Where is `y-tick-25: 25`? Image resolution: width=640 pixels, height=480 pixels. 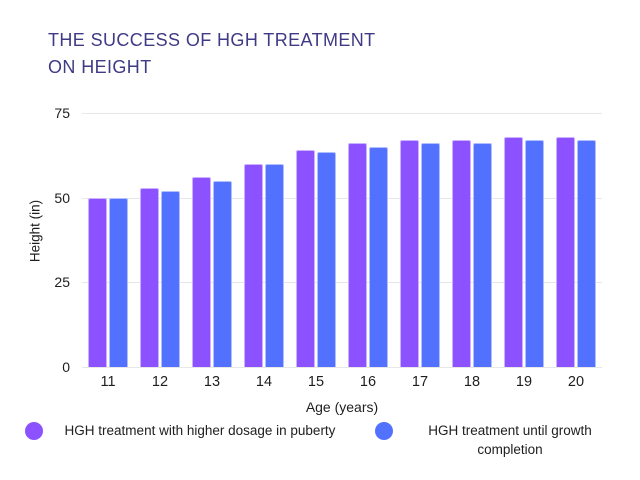
y-tick-25: 25 is located at coordinates (62, 282).